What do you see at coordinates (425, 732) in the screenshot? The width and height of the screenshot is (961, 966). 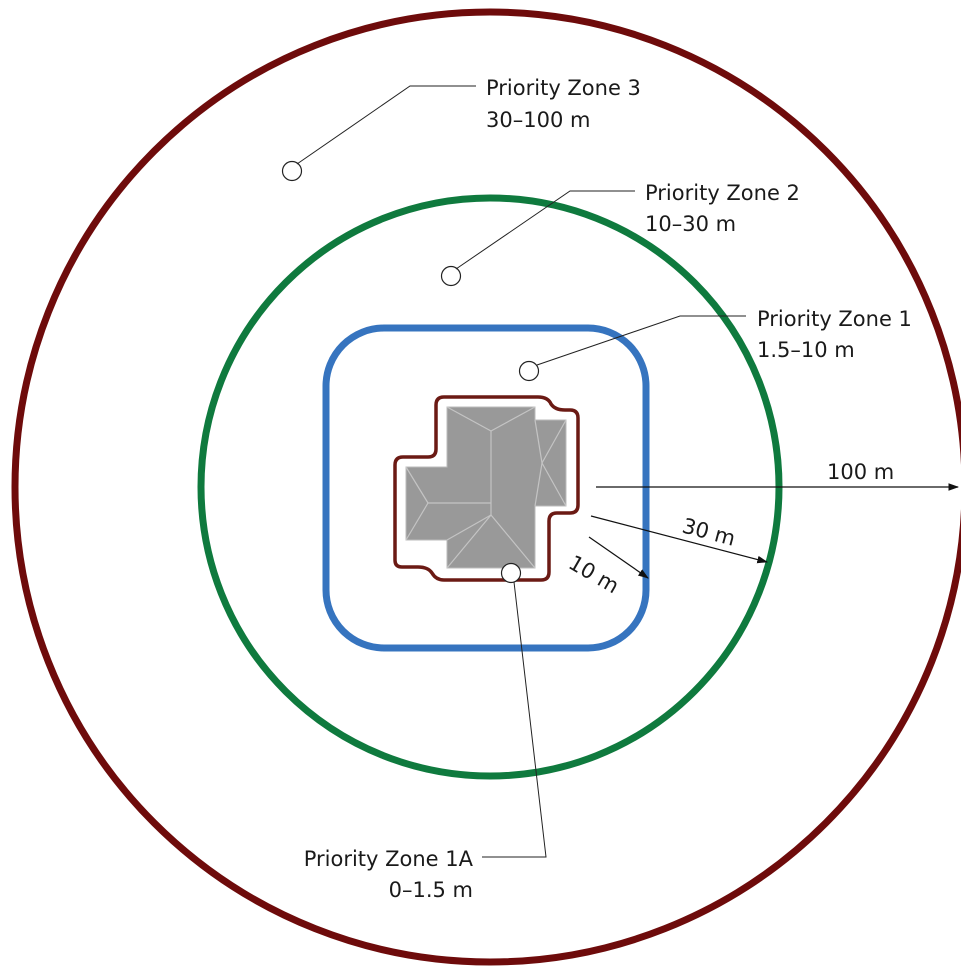 I see `zone1a-callout: Priority Zone 1A 0–1.5 m` at bounding box center [425, 732].